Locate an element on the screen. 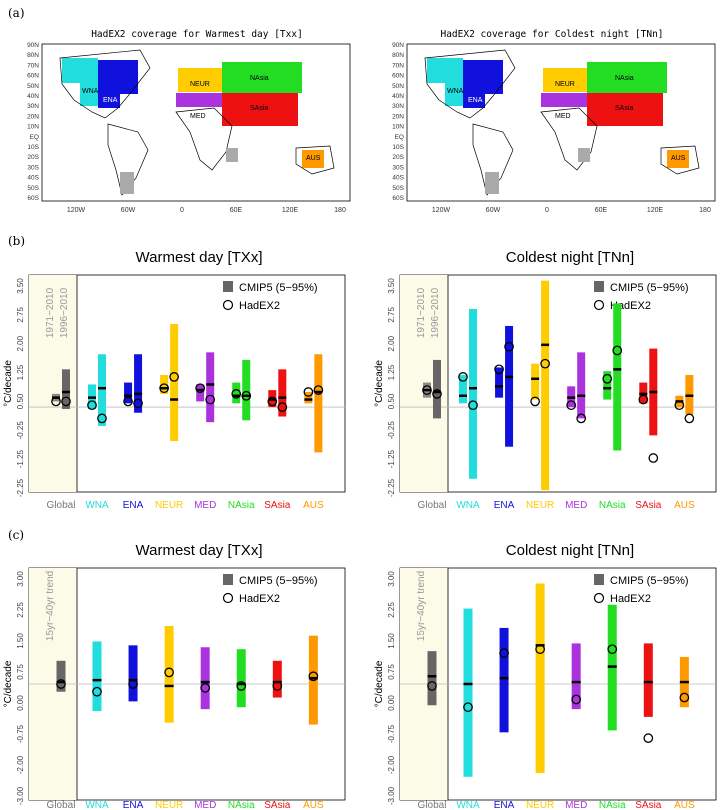 The image size is (721, 810). north-america-outline is located at coordinates (470, 84).